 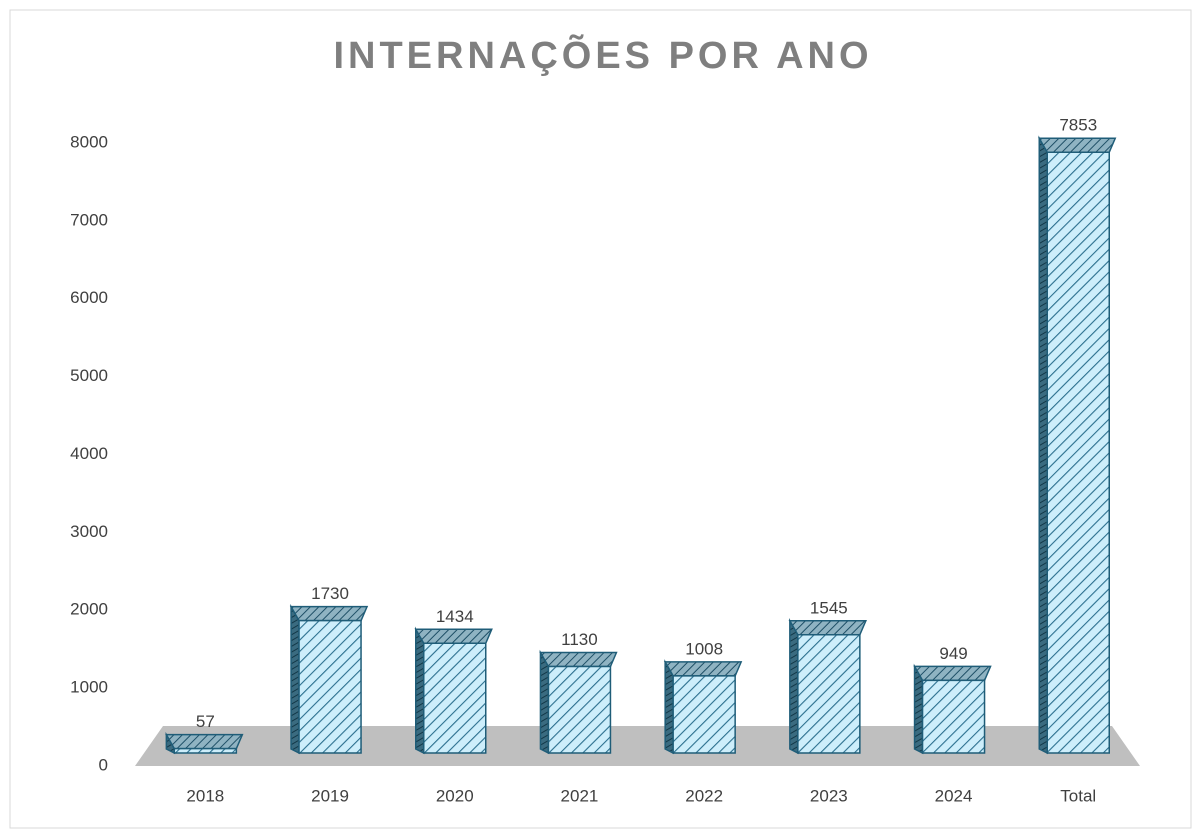 What do you see at coordinates (89, 687) in the screenshot?
I see `y-tick-label: 1000` at bounding box center [89, 687].